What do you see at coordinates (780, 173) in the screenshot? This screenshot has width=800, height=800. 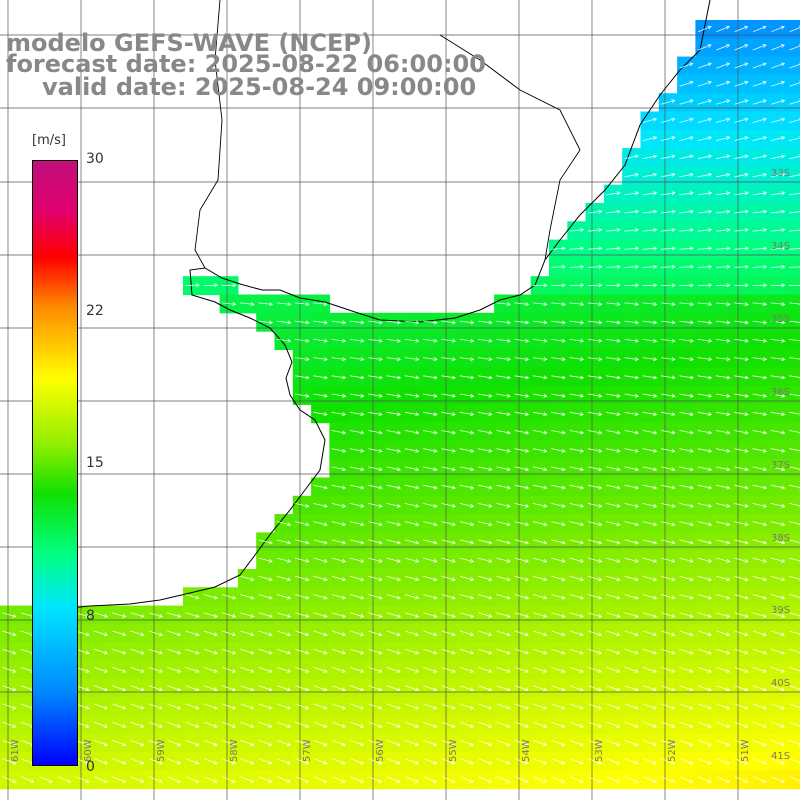 I see `latitude-label: 33S` at bounding box center [780, 173].